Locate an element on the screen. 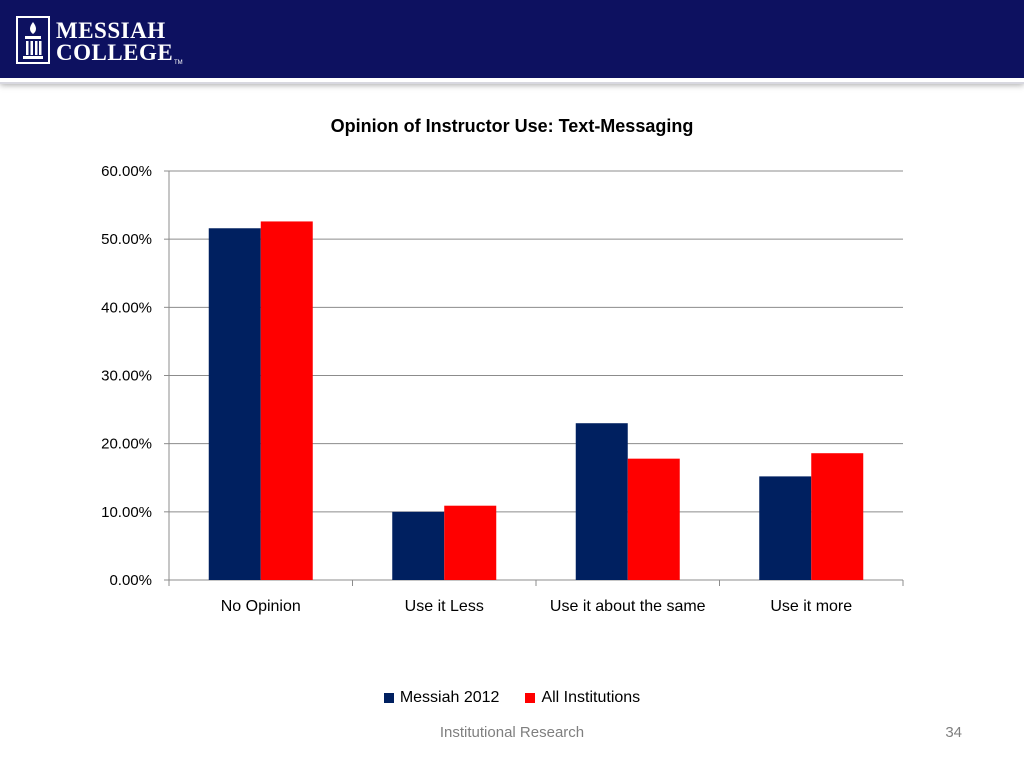  page-number: 34 is located at coordinates (953, 732).